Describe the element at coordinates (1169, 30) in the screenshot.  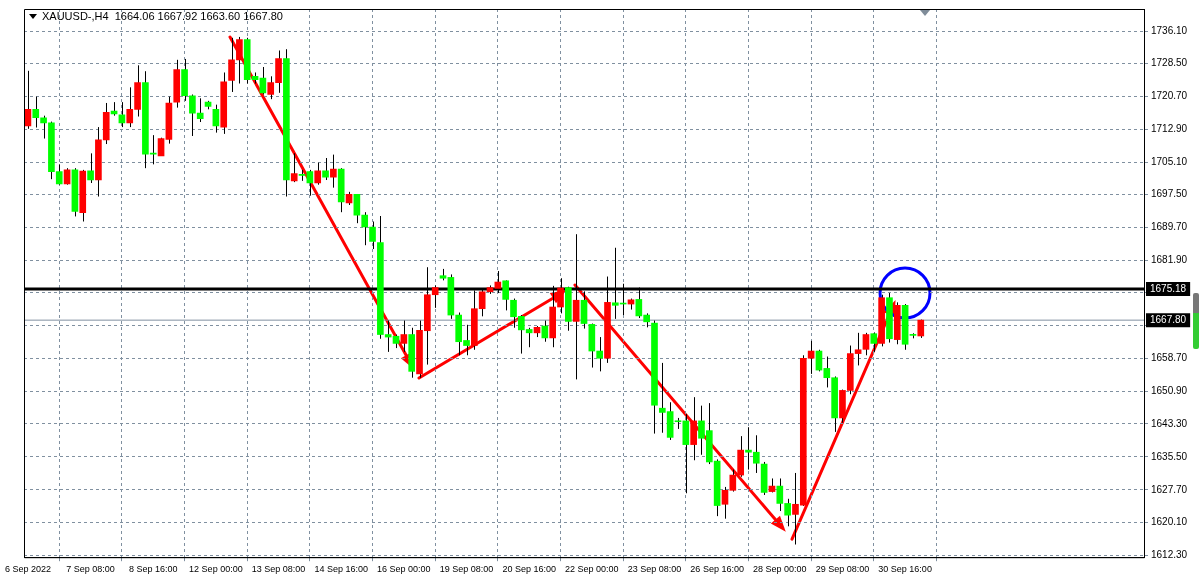
I see `y-tick-label: 1736.10` at that location.